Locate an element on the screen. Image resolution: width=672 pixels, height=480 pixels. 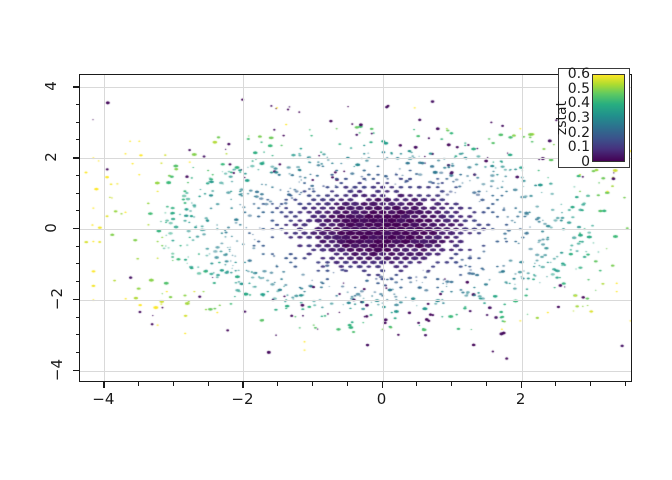
colorbar-tick-label: 0.1 is located at coordinates (578, 147).